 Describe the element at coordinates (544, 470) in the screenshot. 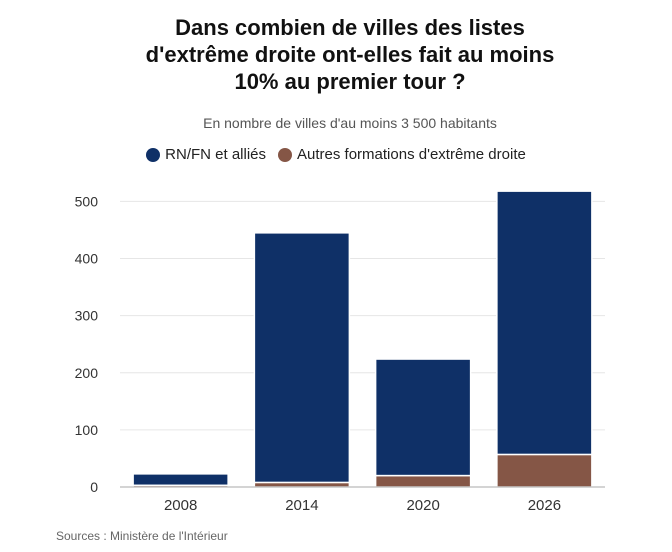

I see `bar-2026-autres` at that location.